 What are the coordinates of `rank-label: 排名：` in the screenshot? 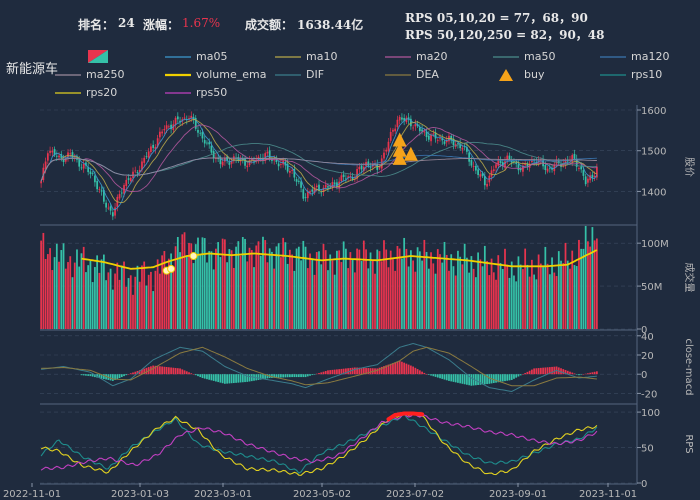 It's located at (96, 25).